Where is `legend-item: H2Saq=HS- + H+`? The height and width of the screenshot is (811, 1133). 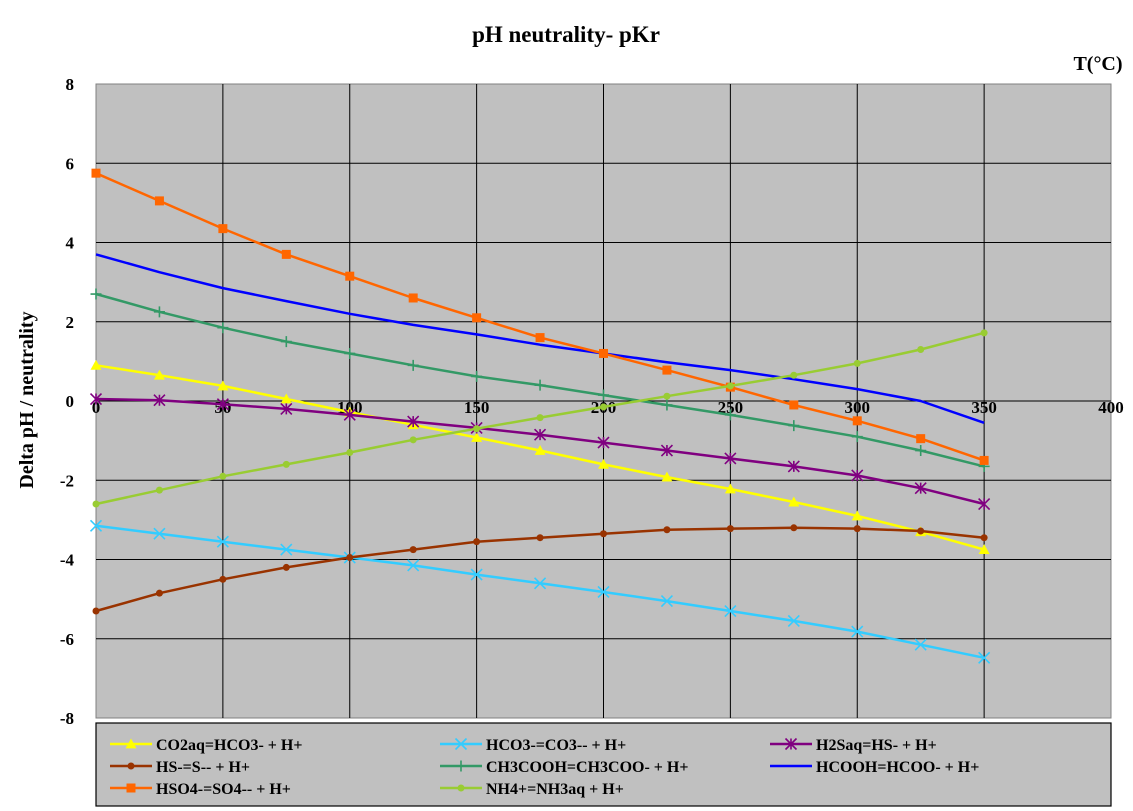 legend-item: H2Saq=HS- + H+ is located at coordinates (853, 745).